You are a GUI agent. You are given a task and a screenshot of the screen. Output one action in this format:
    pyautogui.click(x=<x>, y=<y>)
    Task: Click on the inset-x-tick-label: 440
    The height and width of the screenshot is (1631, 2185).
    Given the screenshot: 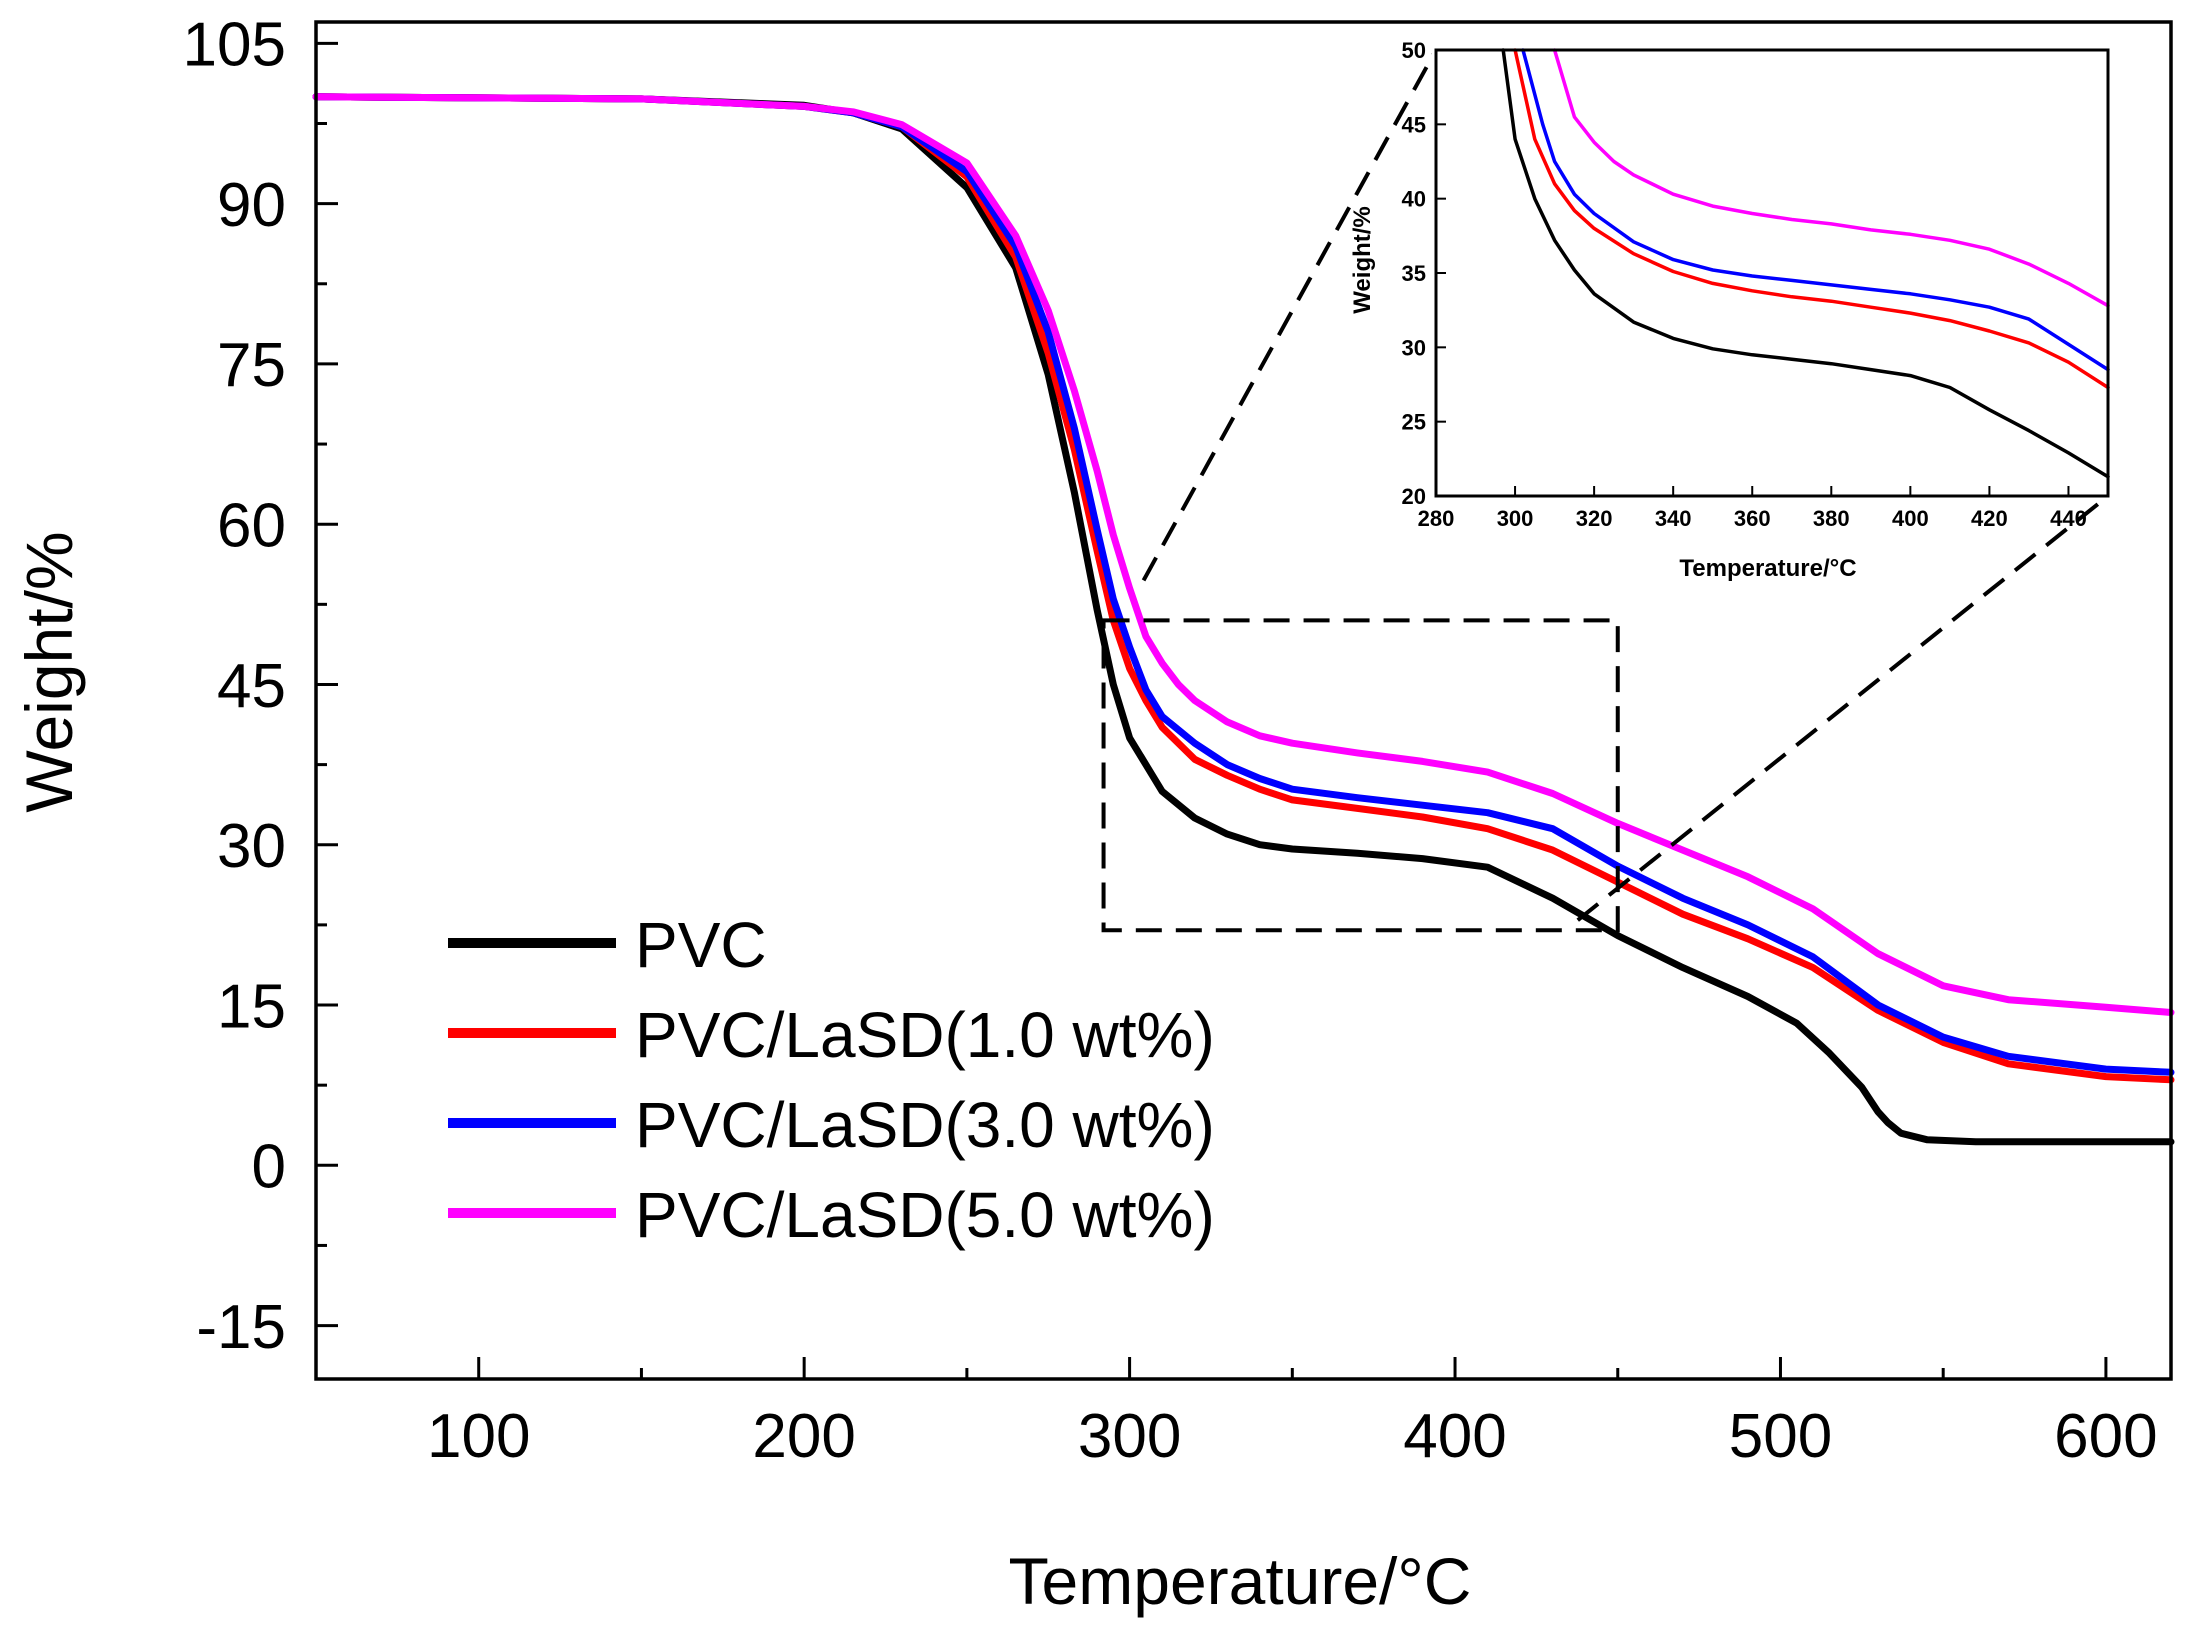 What is the action you would take?
    pyautogui.click(x=2068, y=518)
    